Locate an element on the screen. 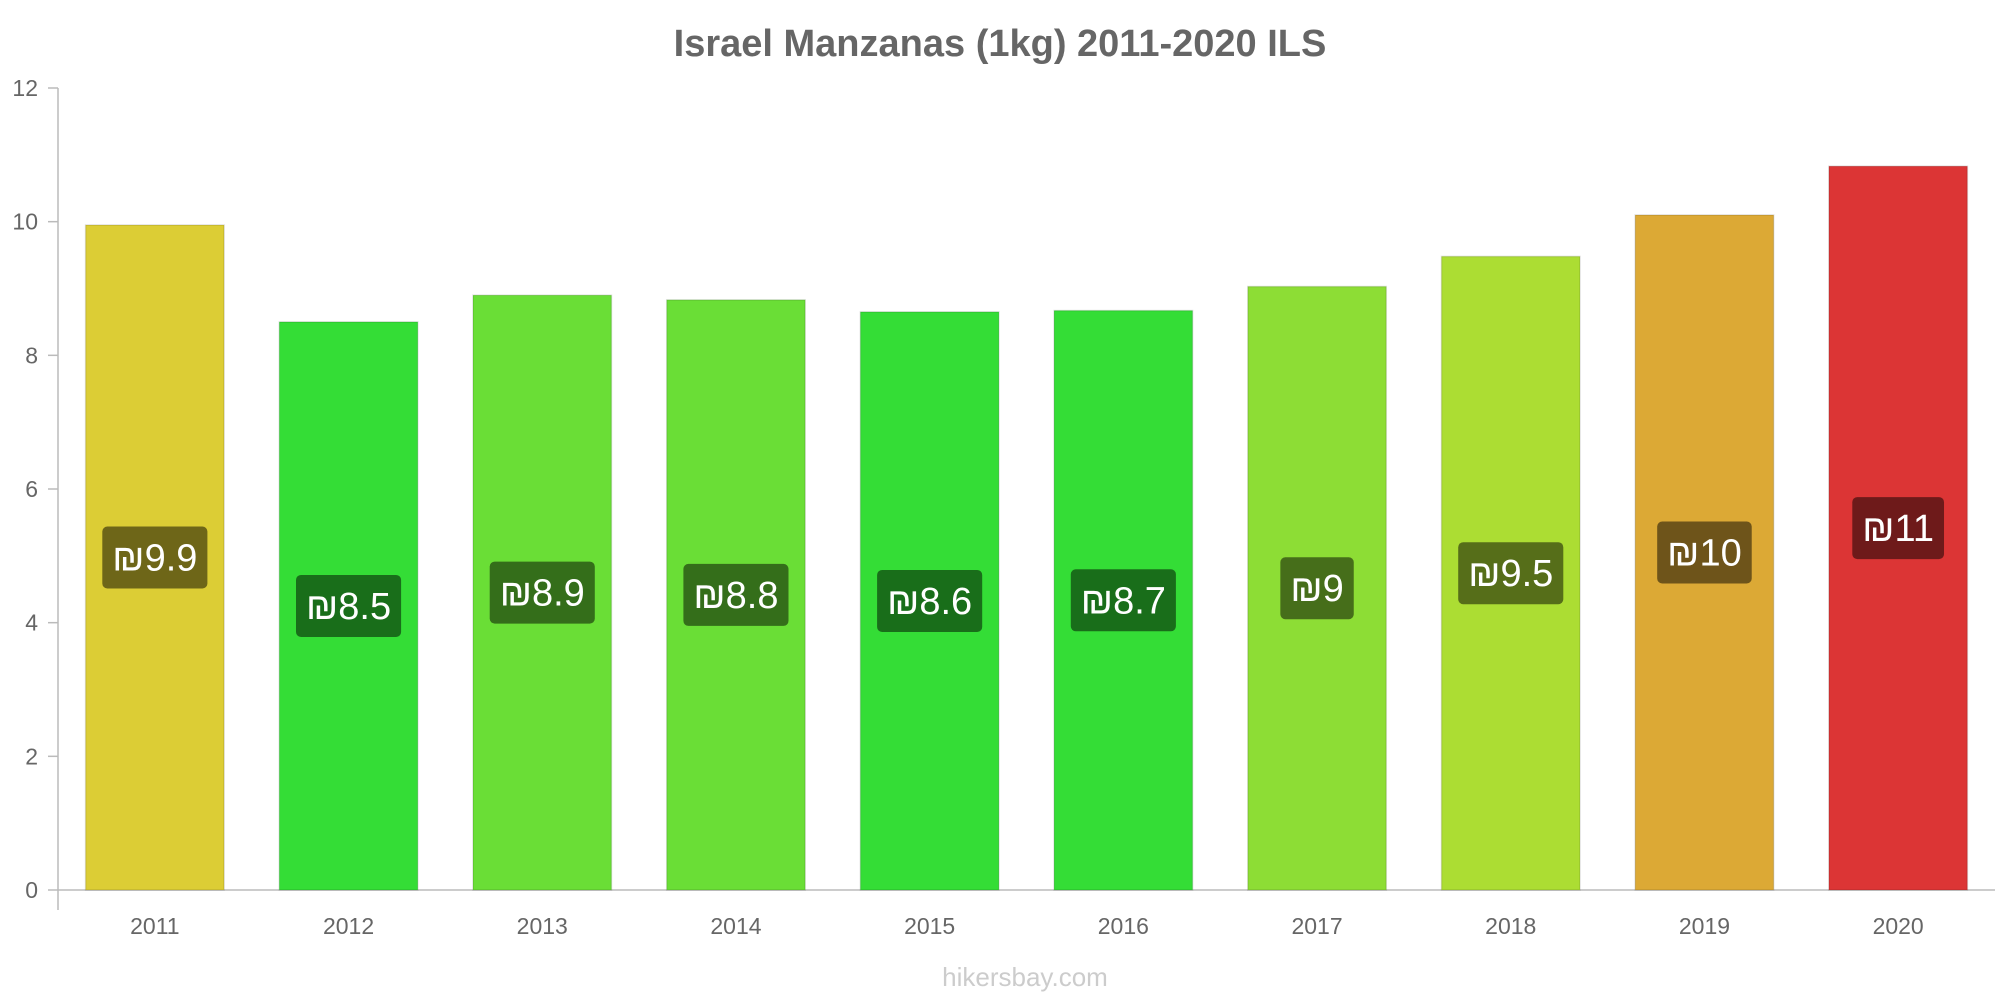 This screenshot has width=2000, height=1000. value-label-text: ₪9 is located at coordinates (1316, 589).